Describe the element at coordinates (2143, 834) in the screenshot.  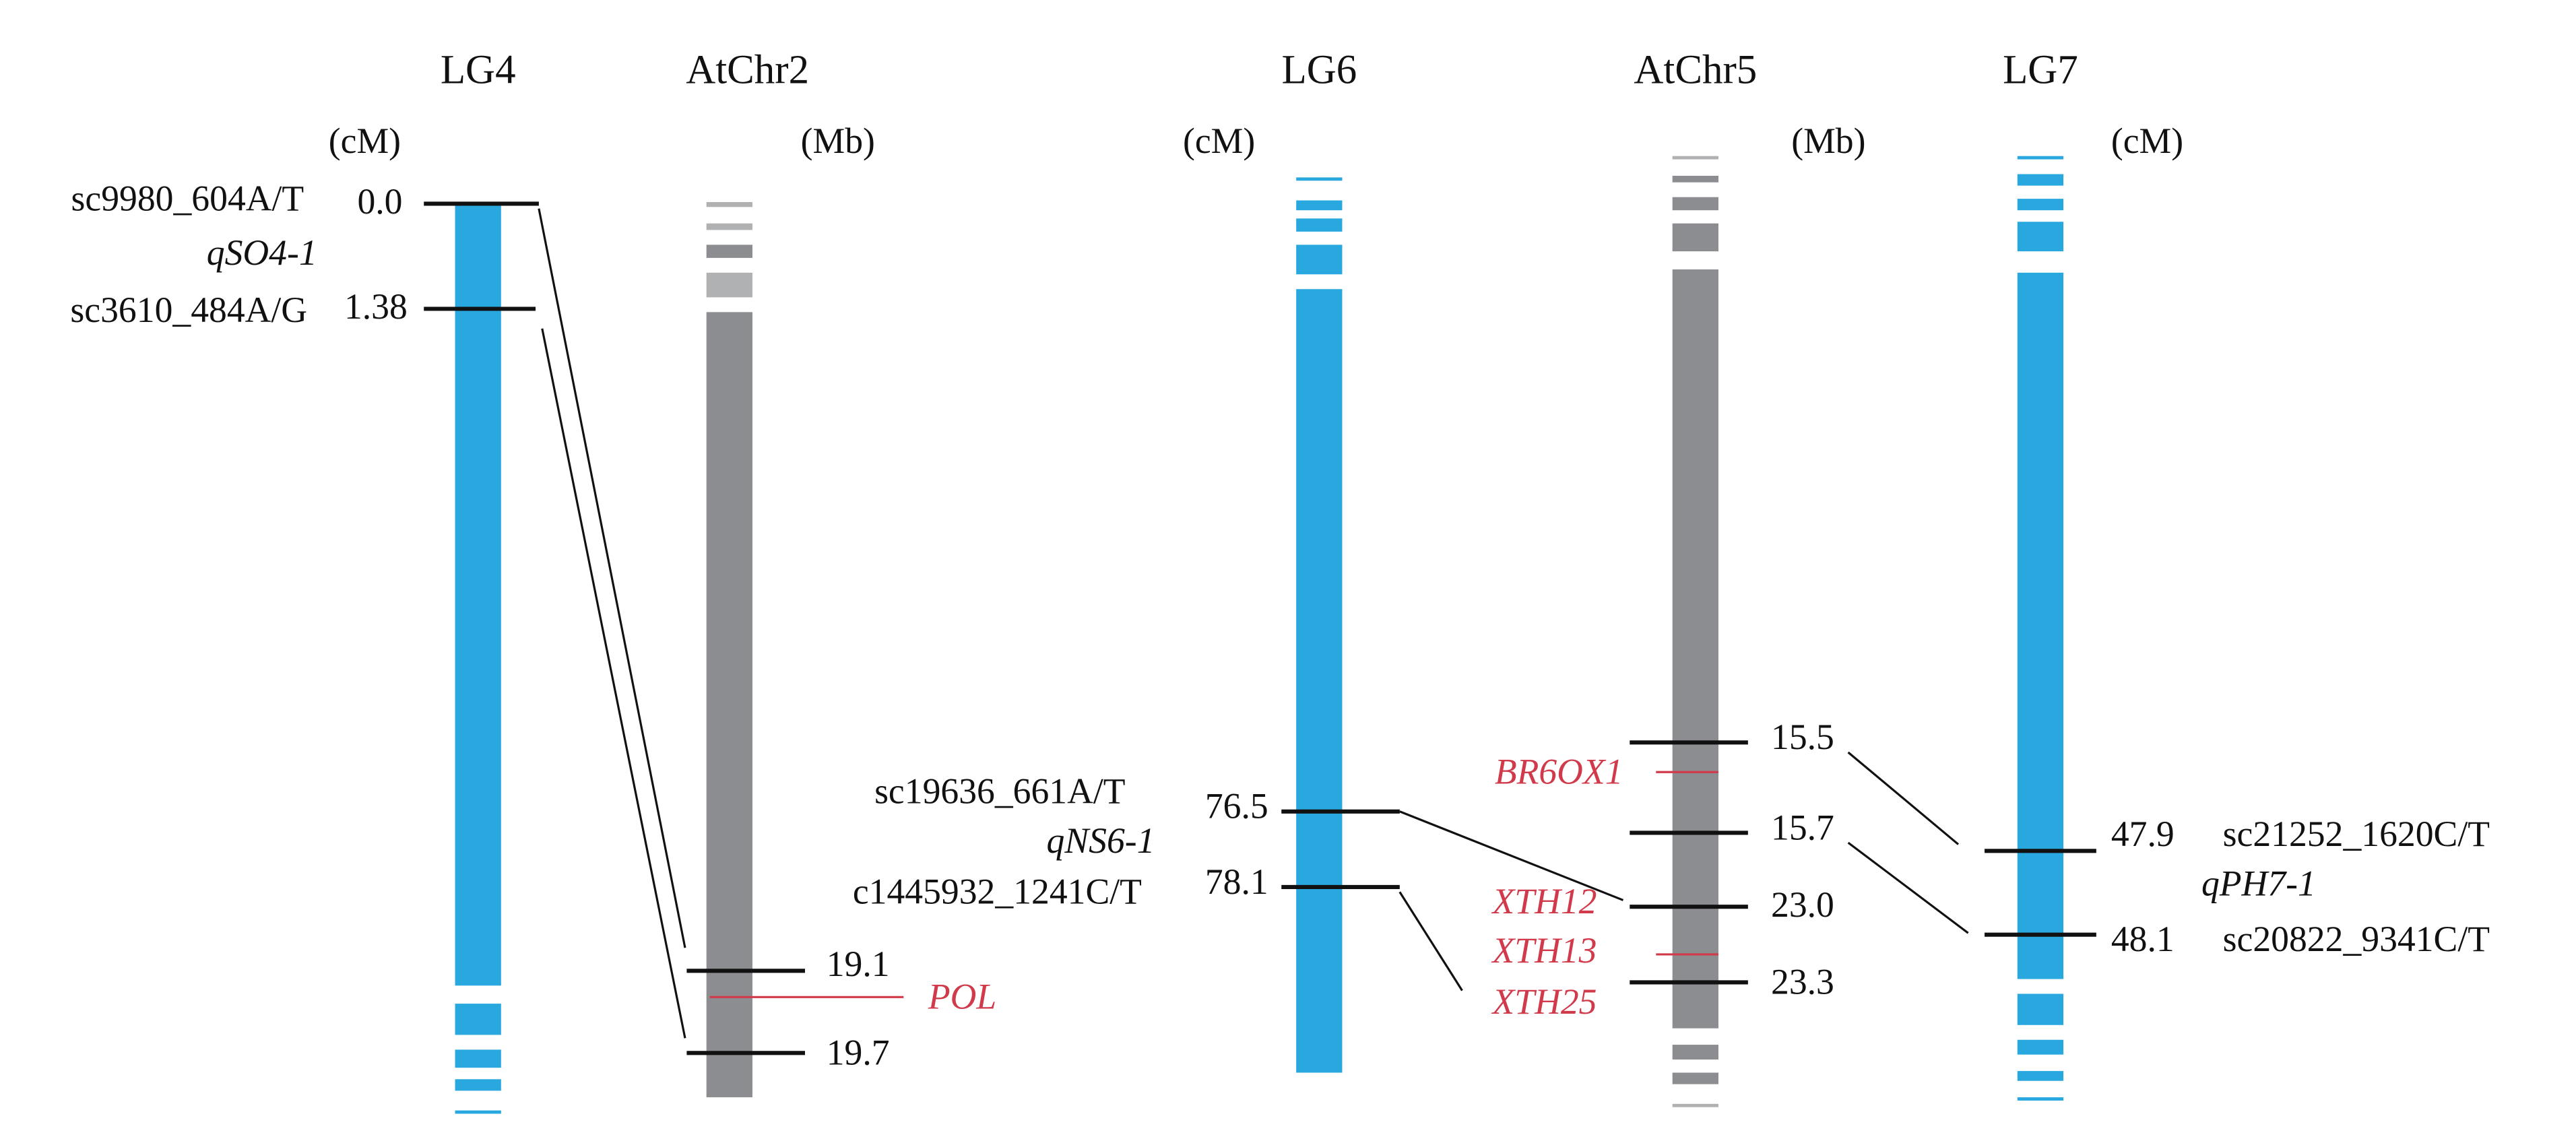
I see `marker-position: 47.9` at that location.